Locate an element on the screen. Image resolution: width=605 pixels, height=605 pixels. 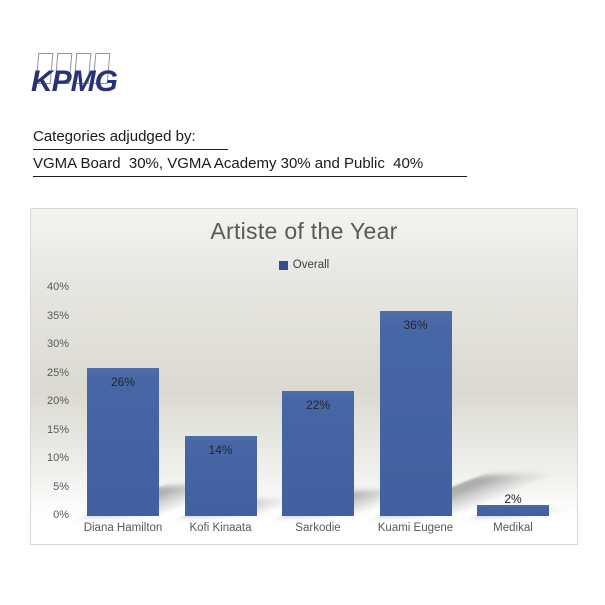
x-category-label: Sarkodie is located at coordinates (318, 528).